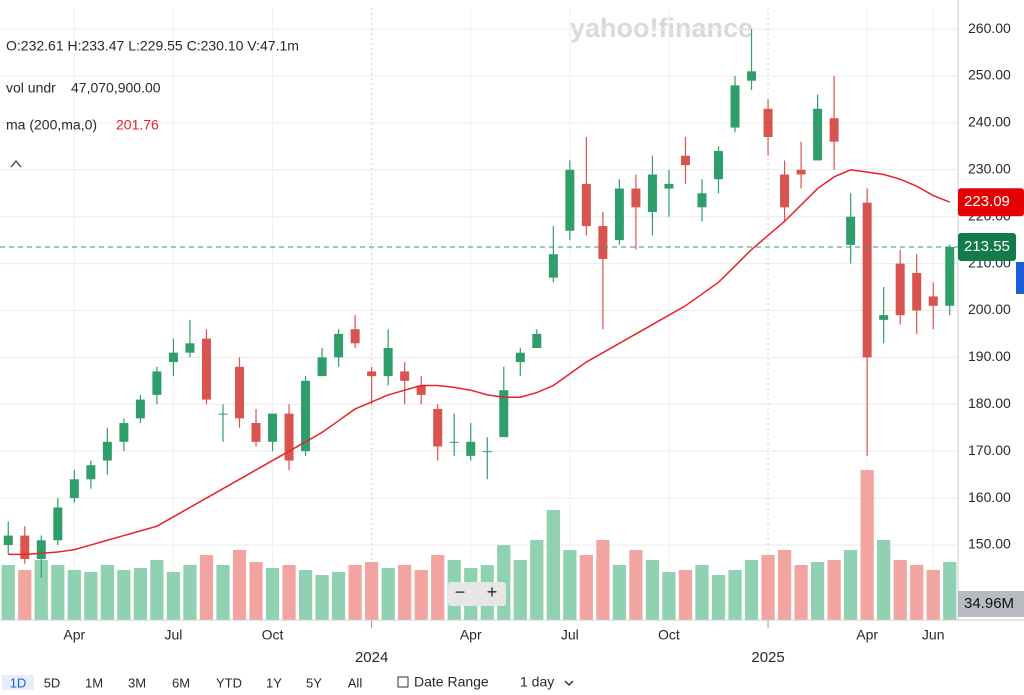 This screenshot has height=695, width=1024. I want to click on range-selected, so click(18, 683).